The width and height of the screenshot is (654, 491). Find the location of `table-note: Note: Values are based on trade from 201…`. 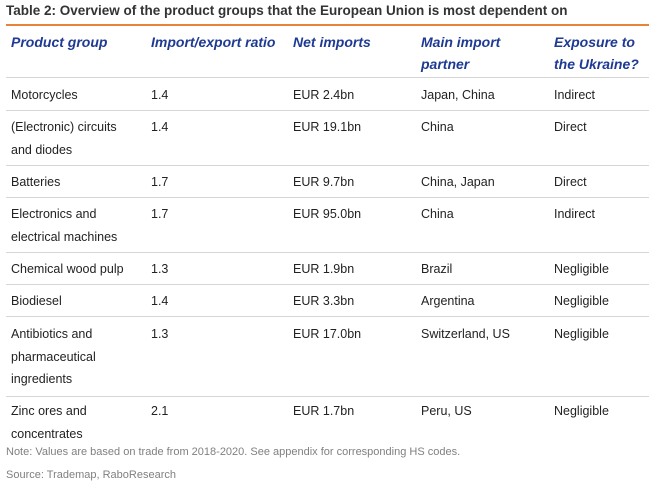

table-note: Note: Values are based on trade from 201… is located at coordinates (233, 452).